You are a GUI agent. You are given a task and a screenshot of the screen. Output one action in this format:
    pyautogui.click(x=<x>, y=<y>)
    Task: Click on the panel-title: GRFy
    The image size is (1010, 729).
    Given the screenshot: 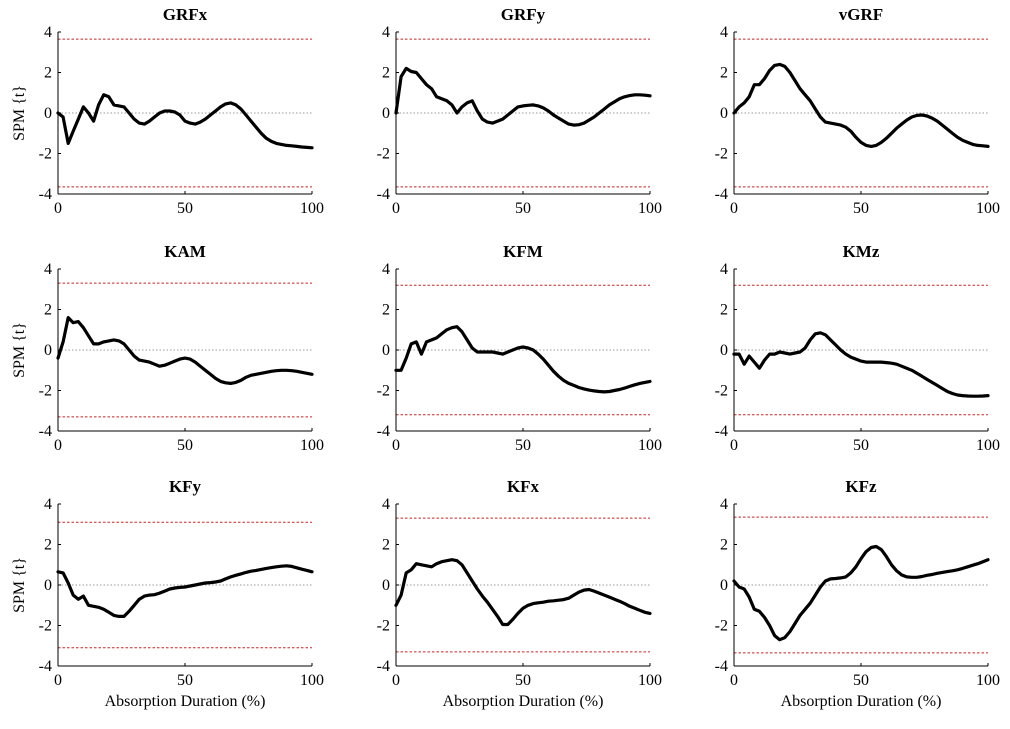 What is the action you would take?
    pyautogui.click(x=523, y=14)
    